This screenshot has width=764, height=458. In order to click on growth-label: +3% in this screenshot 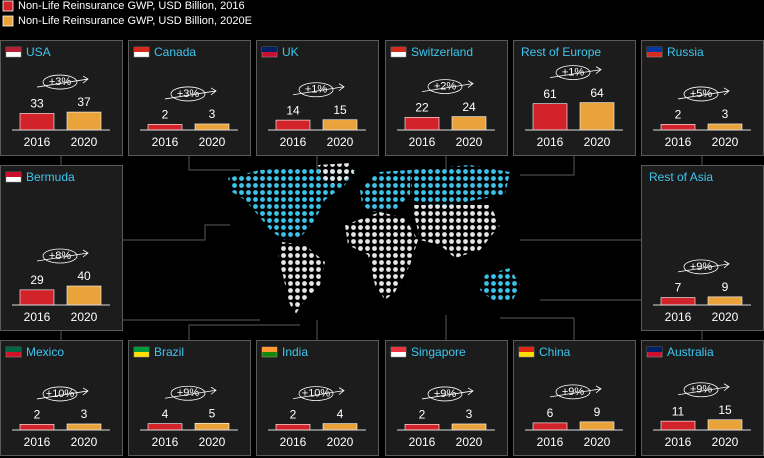, I will do `click(60, 82)`.